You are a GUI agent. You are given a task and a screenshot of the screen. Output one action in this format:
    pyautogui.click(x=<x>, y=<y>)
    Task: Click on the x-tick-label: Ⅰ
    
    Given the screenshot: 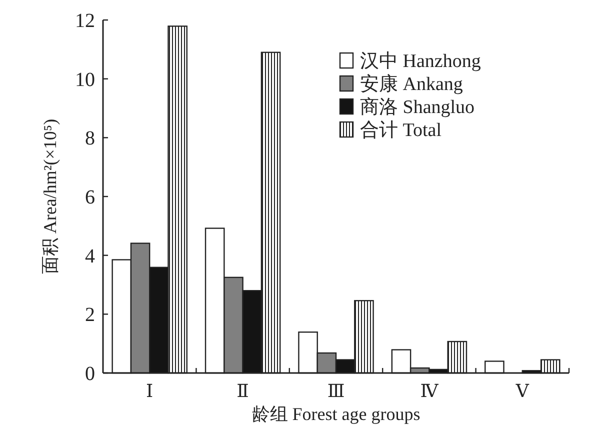 What is the action you would take?
    pyautogui.click(x=150, y=391)
    